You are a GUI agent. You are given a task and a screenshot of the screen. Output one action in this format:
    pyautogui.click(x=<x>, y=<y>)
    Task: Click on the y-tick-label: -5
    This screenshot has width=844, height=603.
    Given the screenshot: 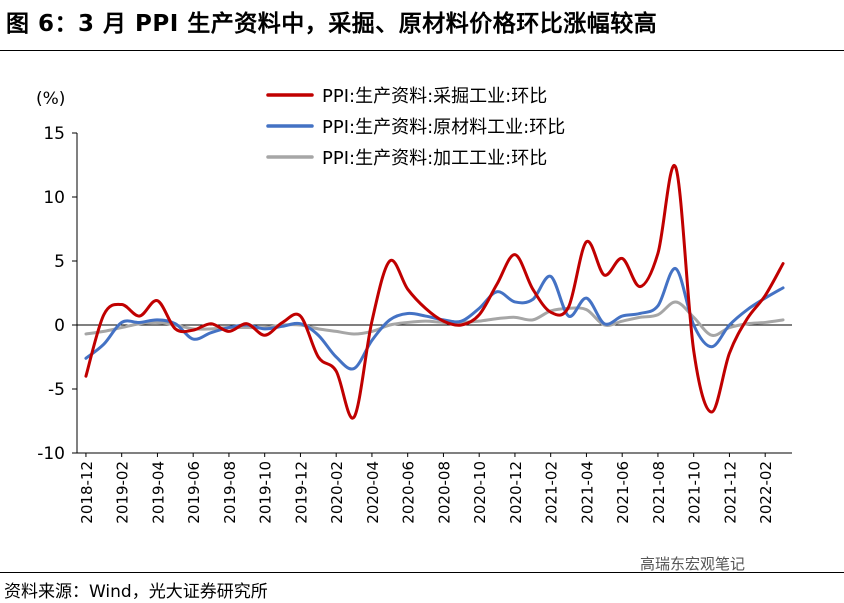 What is the action you would take?
    pyautogui.click(x=56, y=390)
    